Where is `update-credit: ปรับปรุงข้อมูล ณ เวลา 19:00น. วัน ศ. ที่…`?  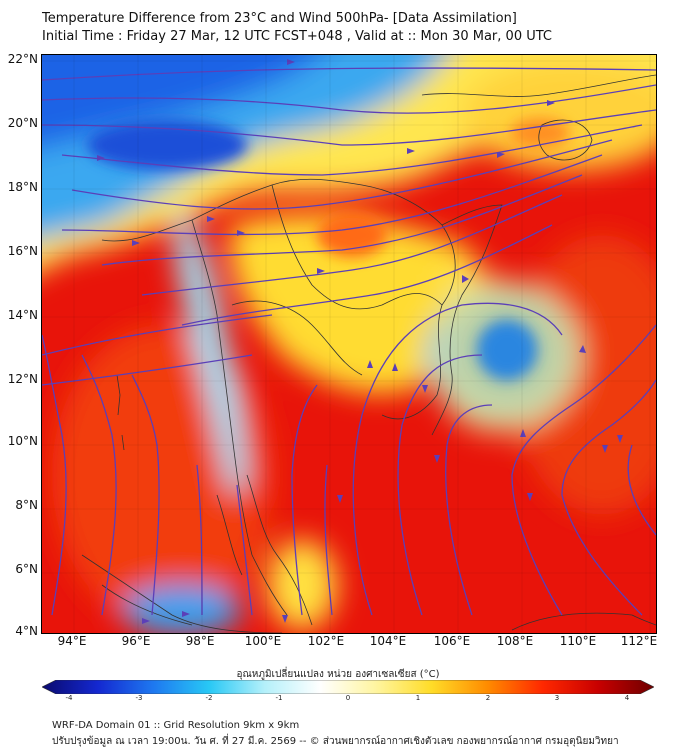
update-credit: ปรับปรุงข้อมูล ณ เวลา 19:00น. วัน ศ. ที่… is located at coordinates (335, 741).